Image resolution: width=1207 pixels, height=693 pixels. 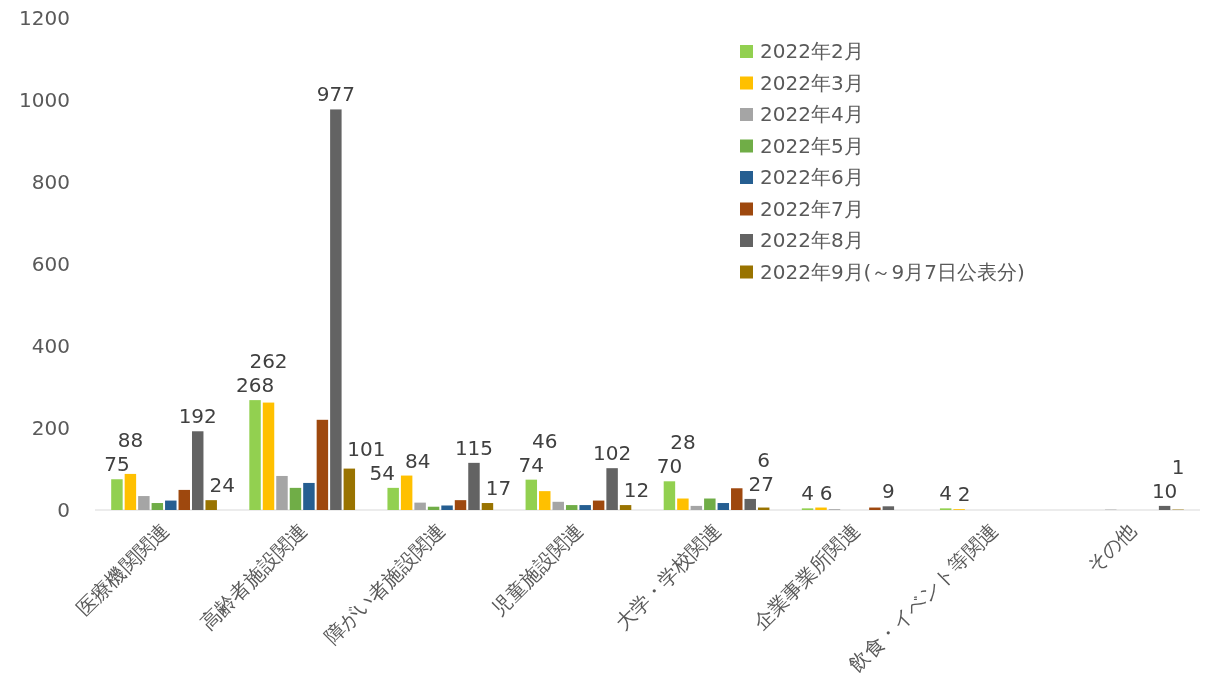 I want to click on legend-label: 2022年7月, so click(x=812, y=208).